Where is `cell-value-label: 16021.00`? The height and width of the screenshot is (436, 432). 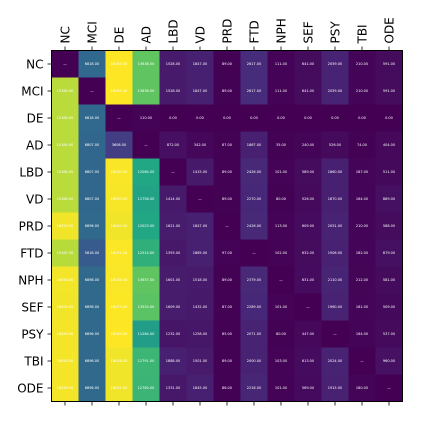 cell-value-label: 16021.00 is located at coordinates (119, 388).